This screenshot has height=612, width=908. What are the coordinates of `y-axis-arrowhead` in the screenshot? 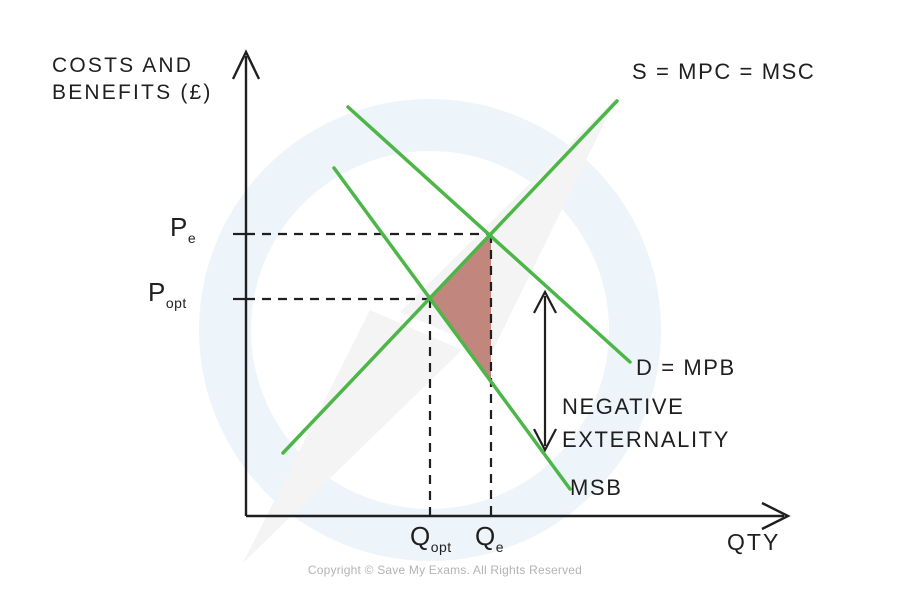 It's located at (246, 64).